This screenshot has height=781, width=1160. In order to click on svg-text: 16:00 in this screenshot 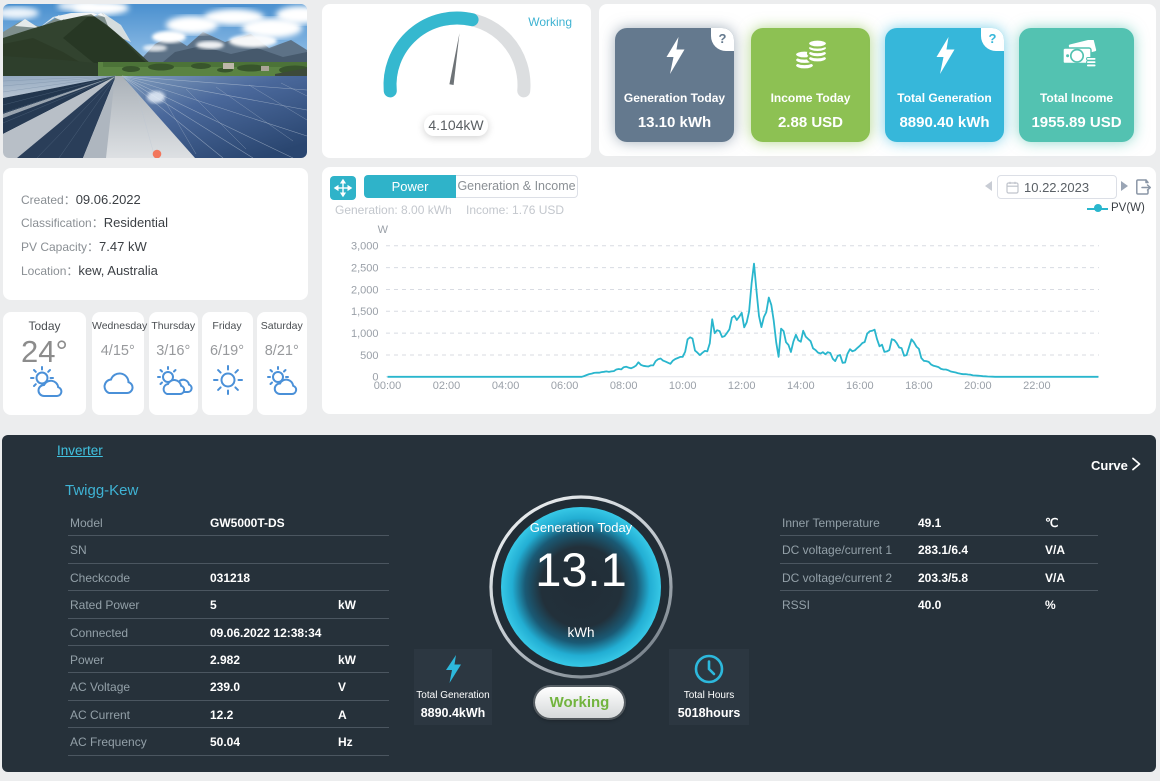, I will do `click(860, 386)`.